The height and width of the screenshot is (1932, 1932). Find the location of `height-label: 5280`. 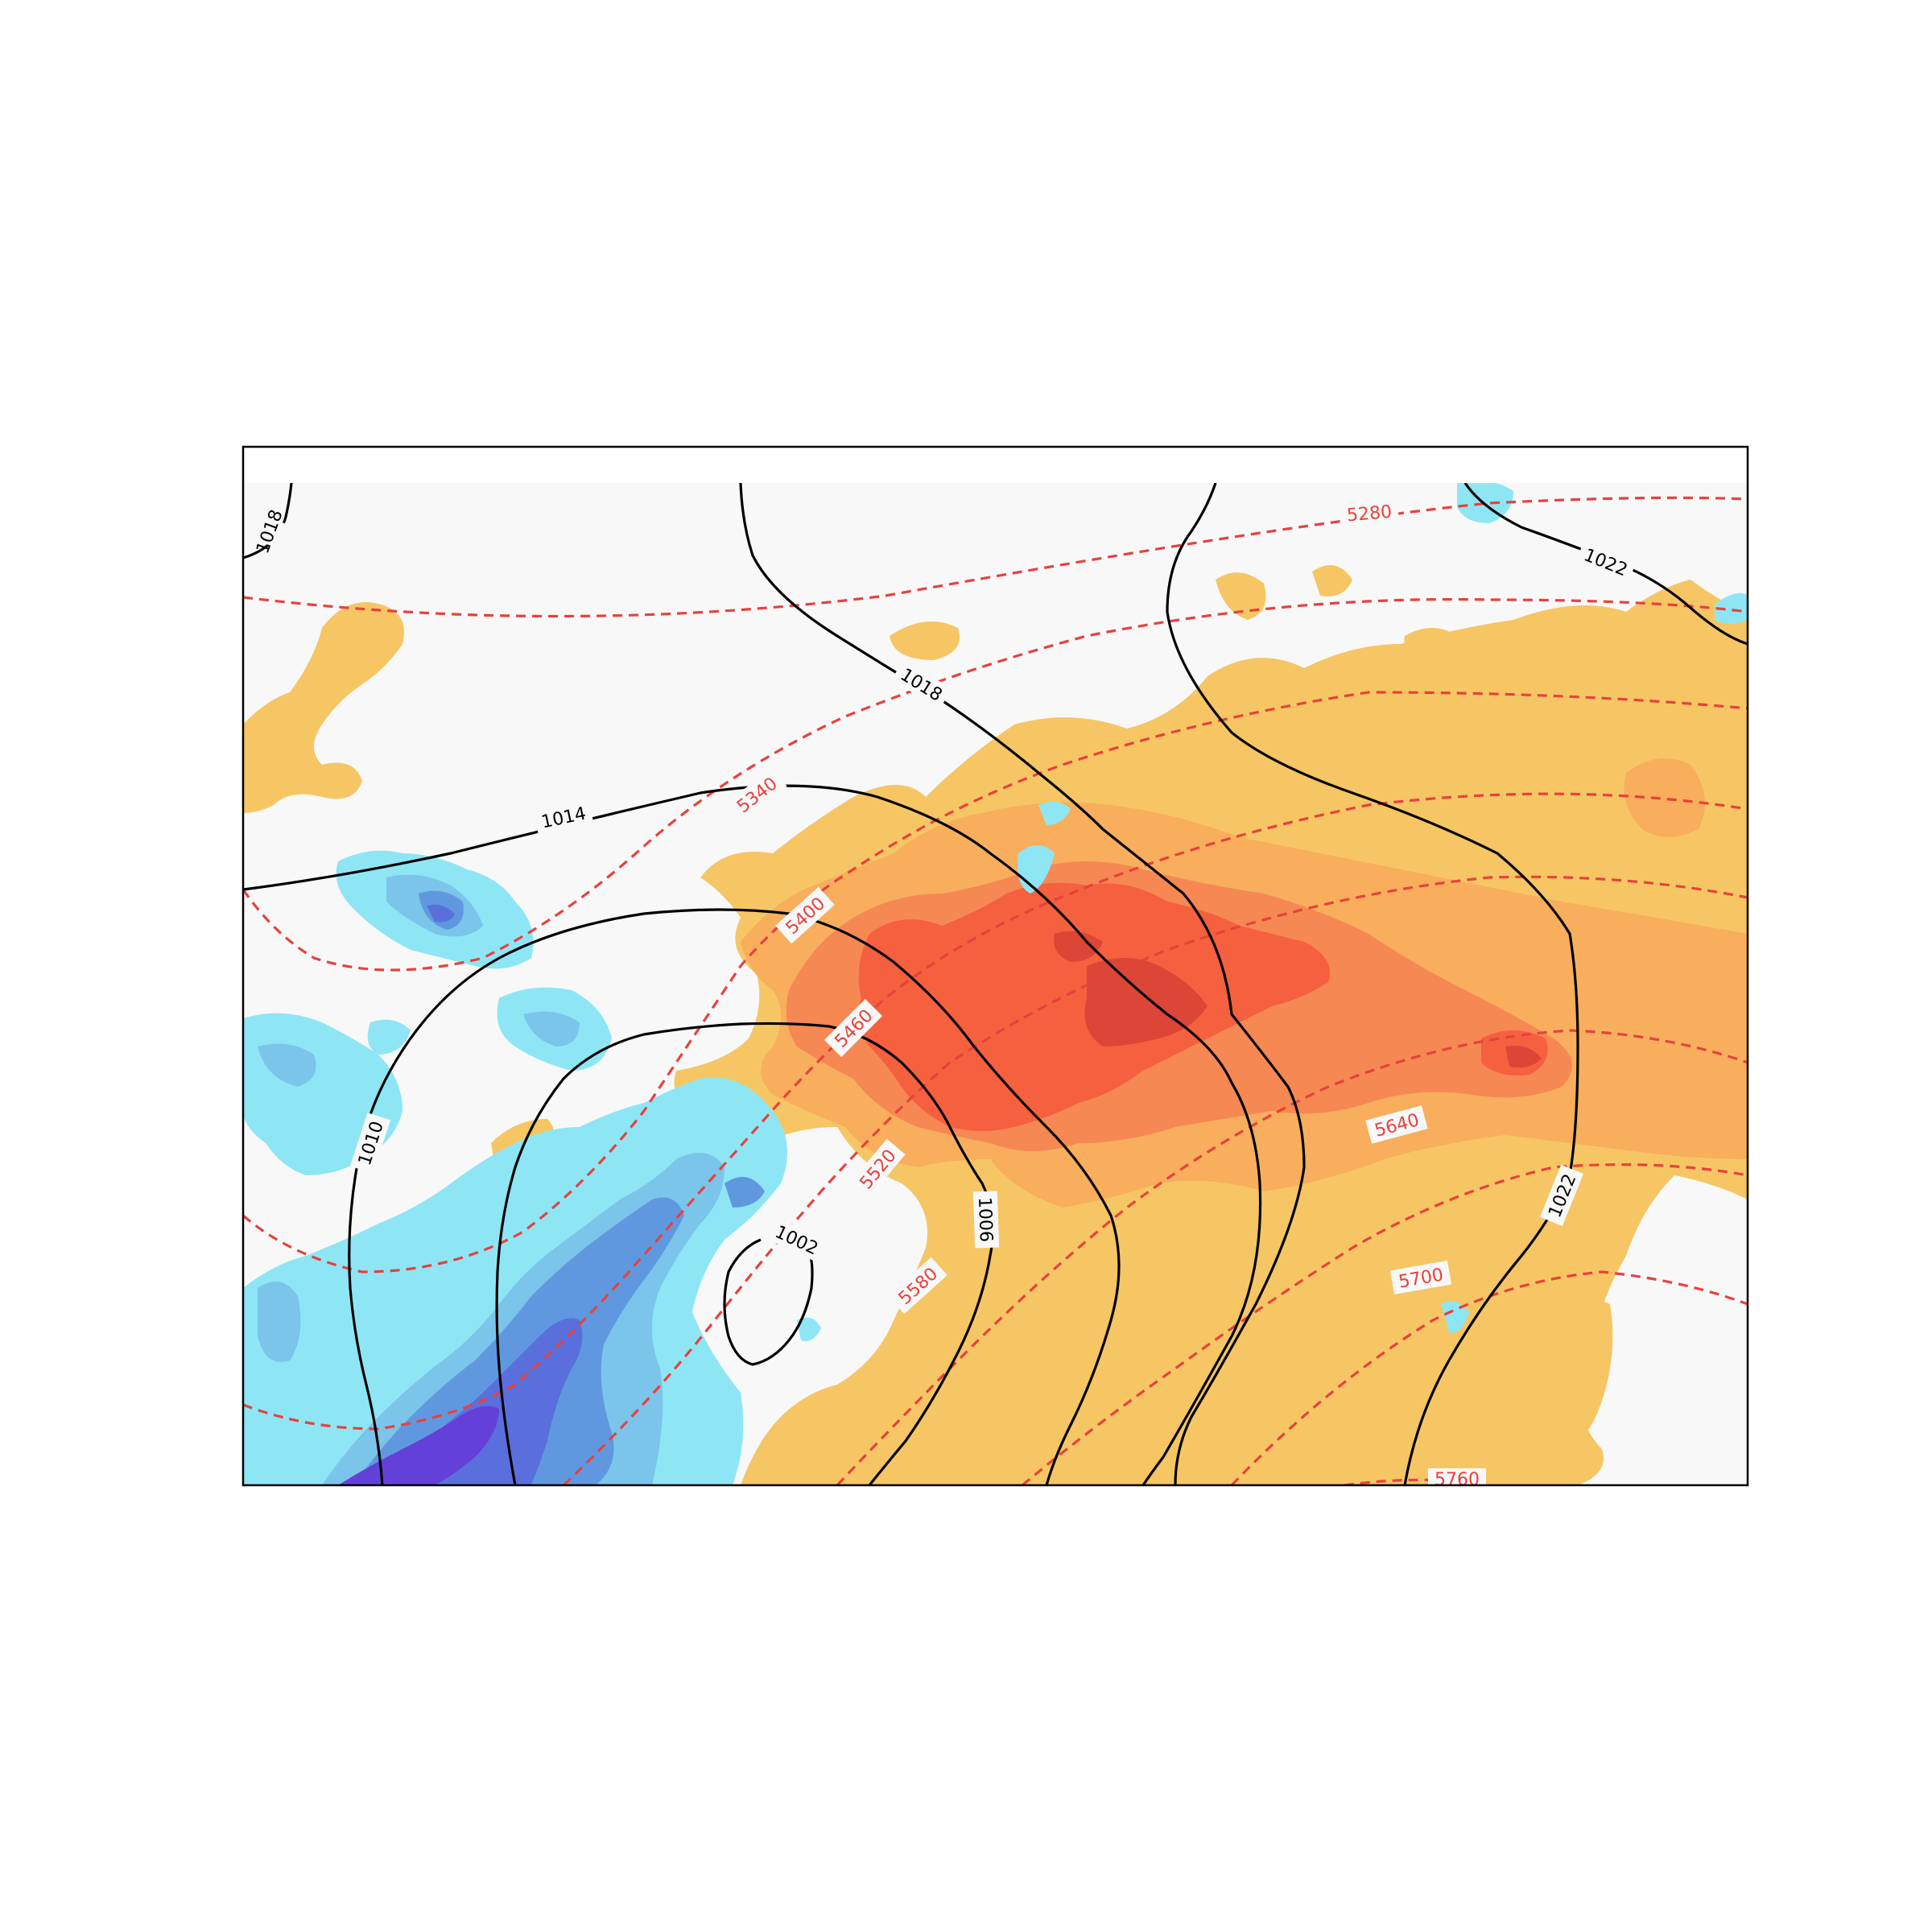

height-label: 5280 is located at coordinates (1369, 514).